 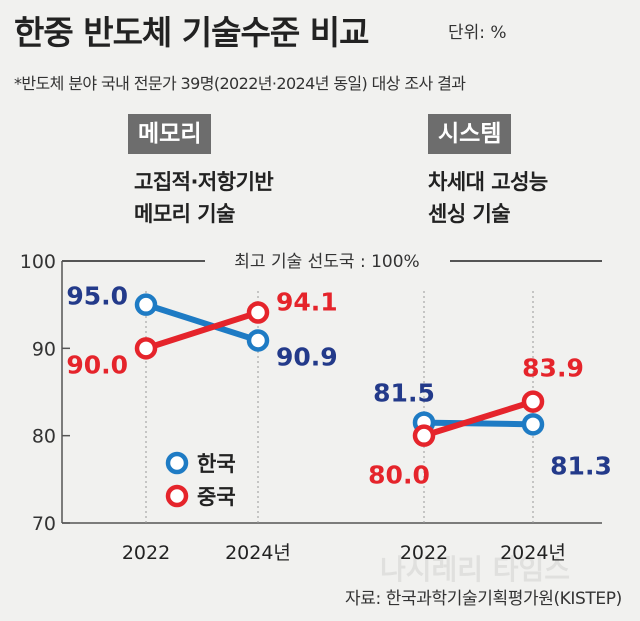 I want to click on y-tick-label-70: 70, so click(x=44, y=524).